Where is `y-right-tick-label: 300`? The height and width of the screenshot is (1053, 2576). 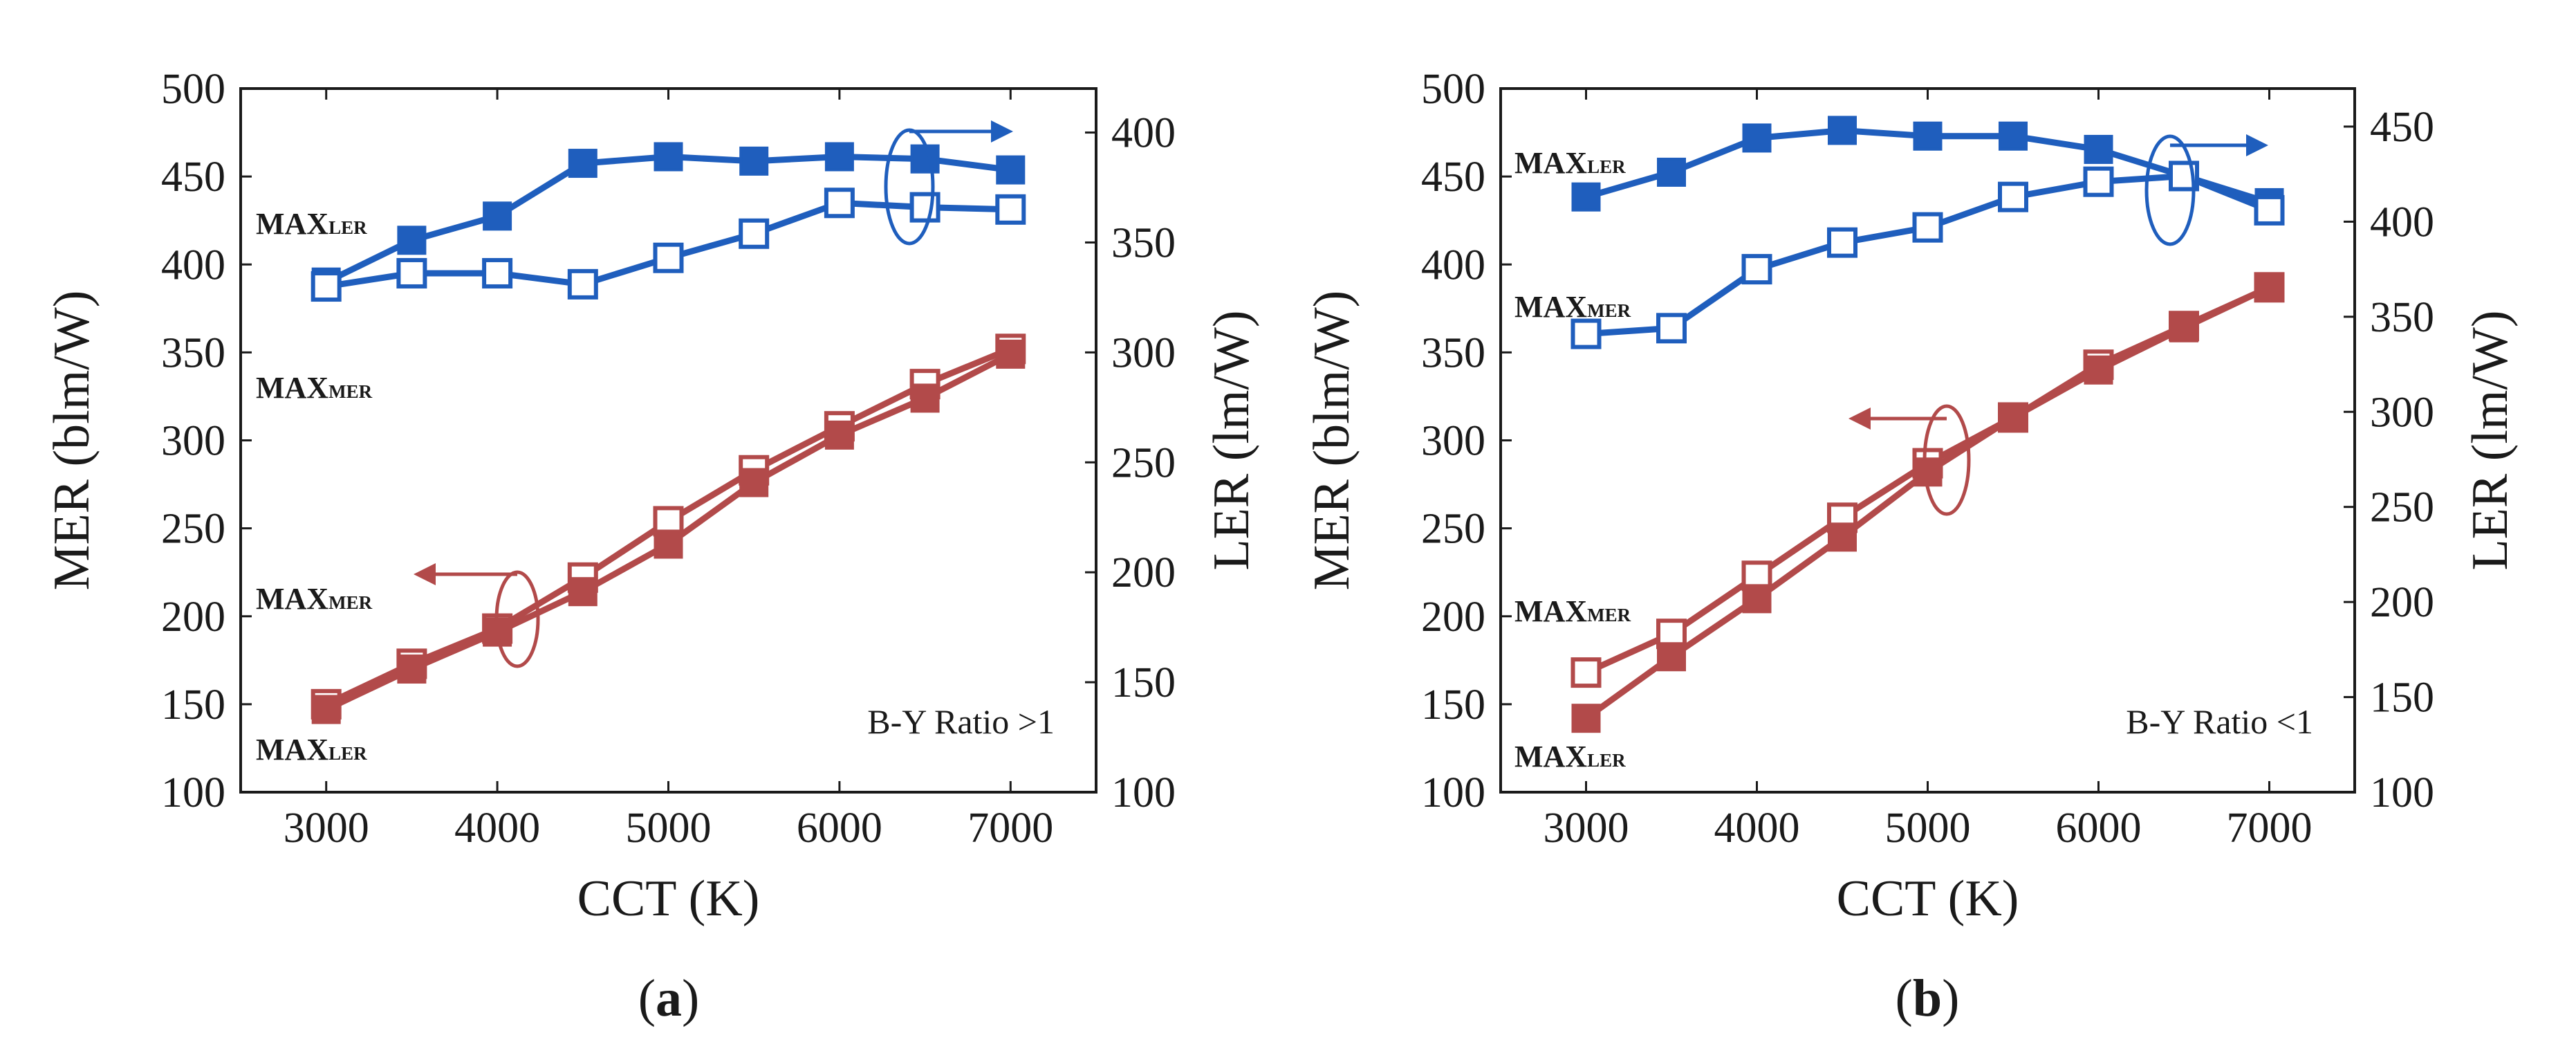 y-right-tick-label: 300 is located at coordinates (2402, 413).